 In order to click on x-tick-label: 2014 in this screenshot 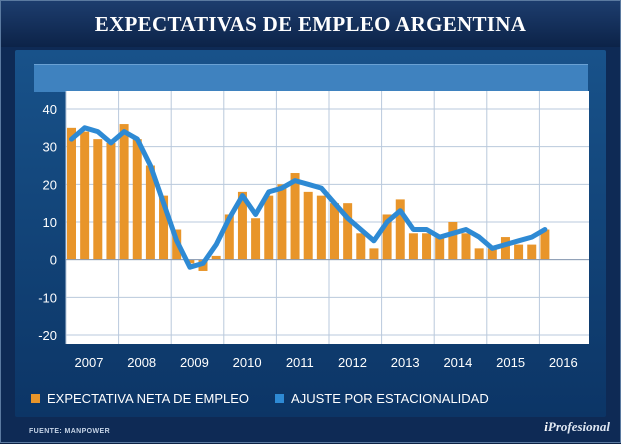, I will do `click(457, 362)`.